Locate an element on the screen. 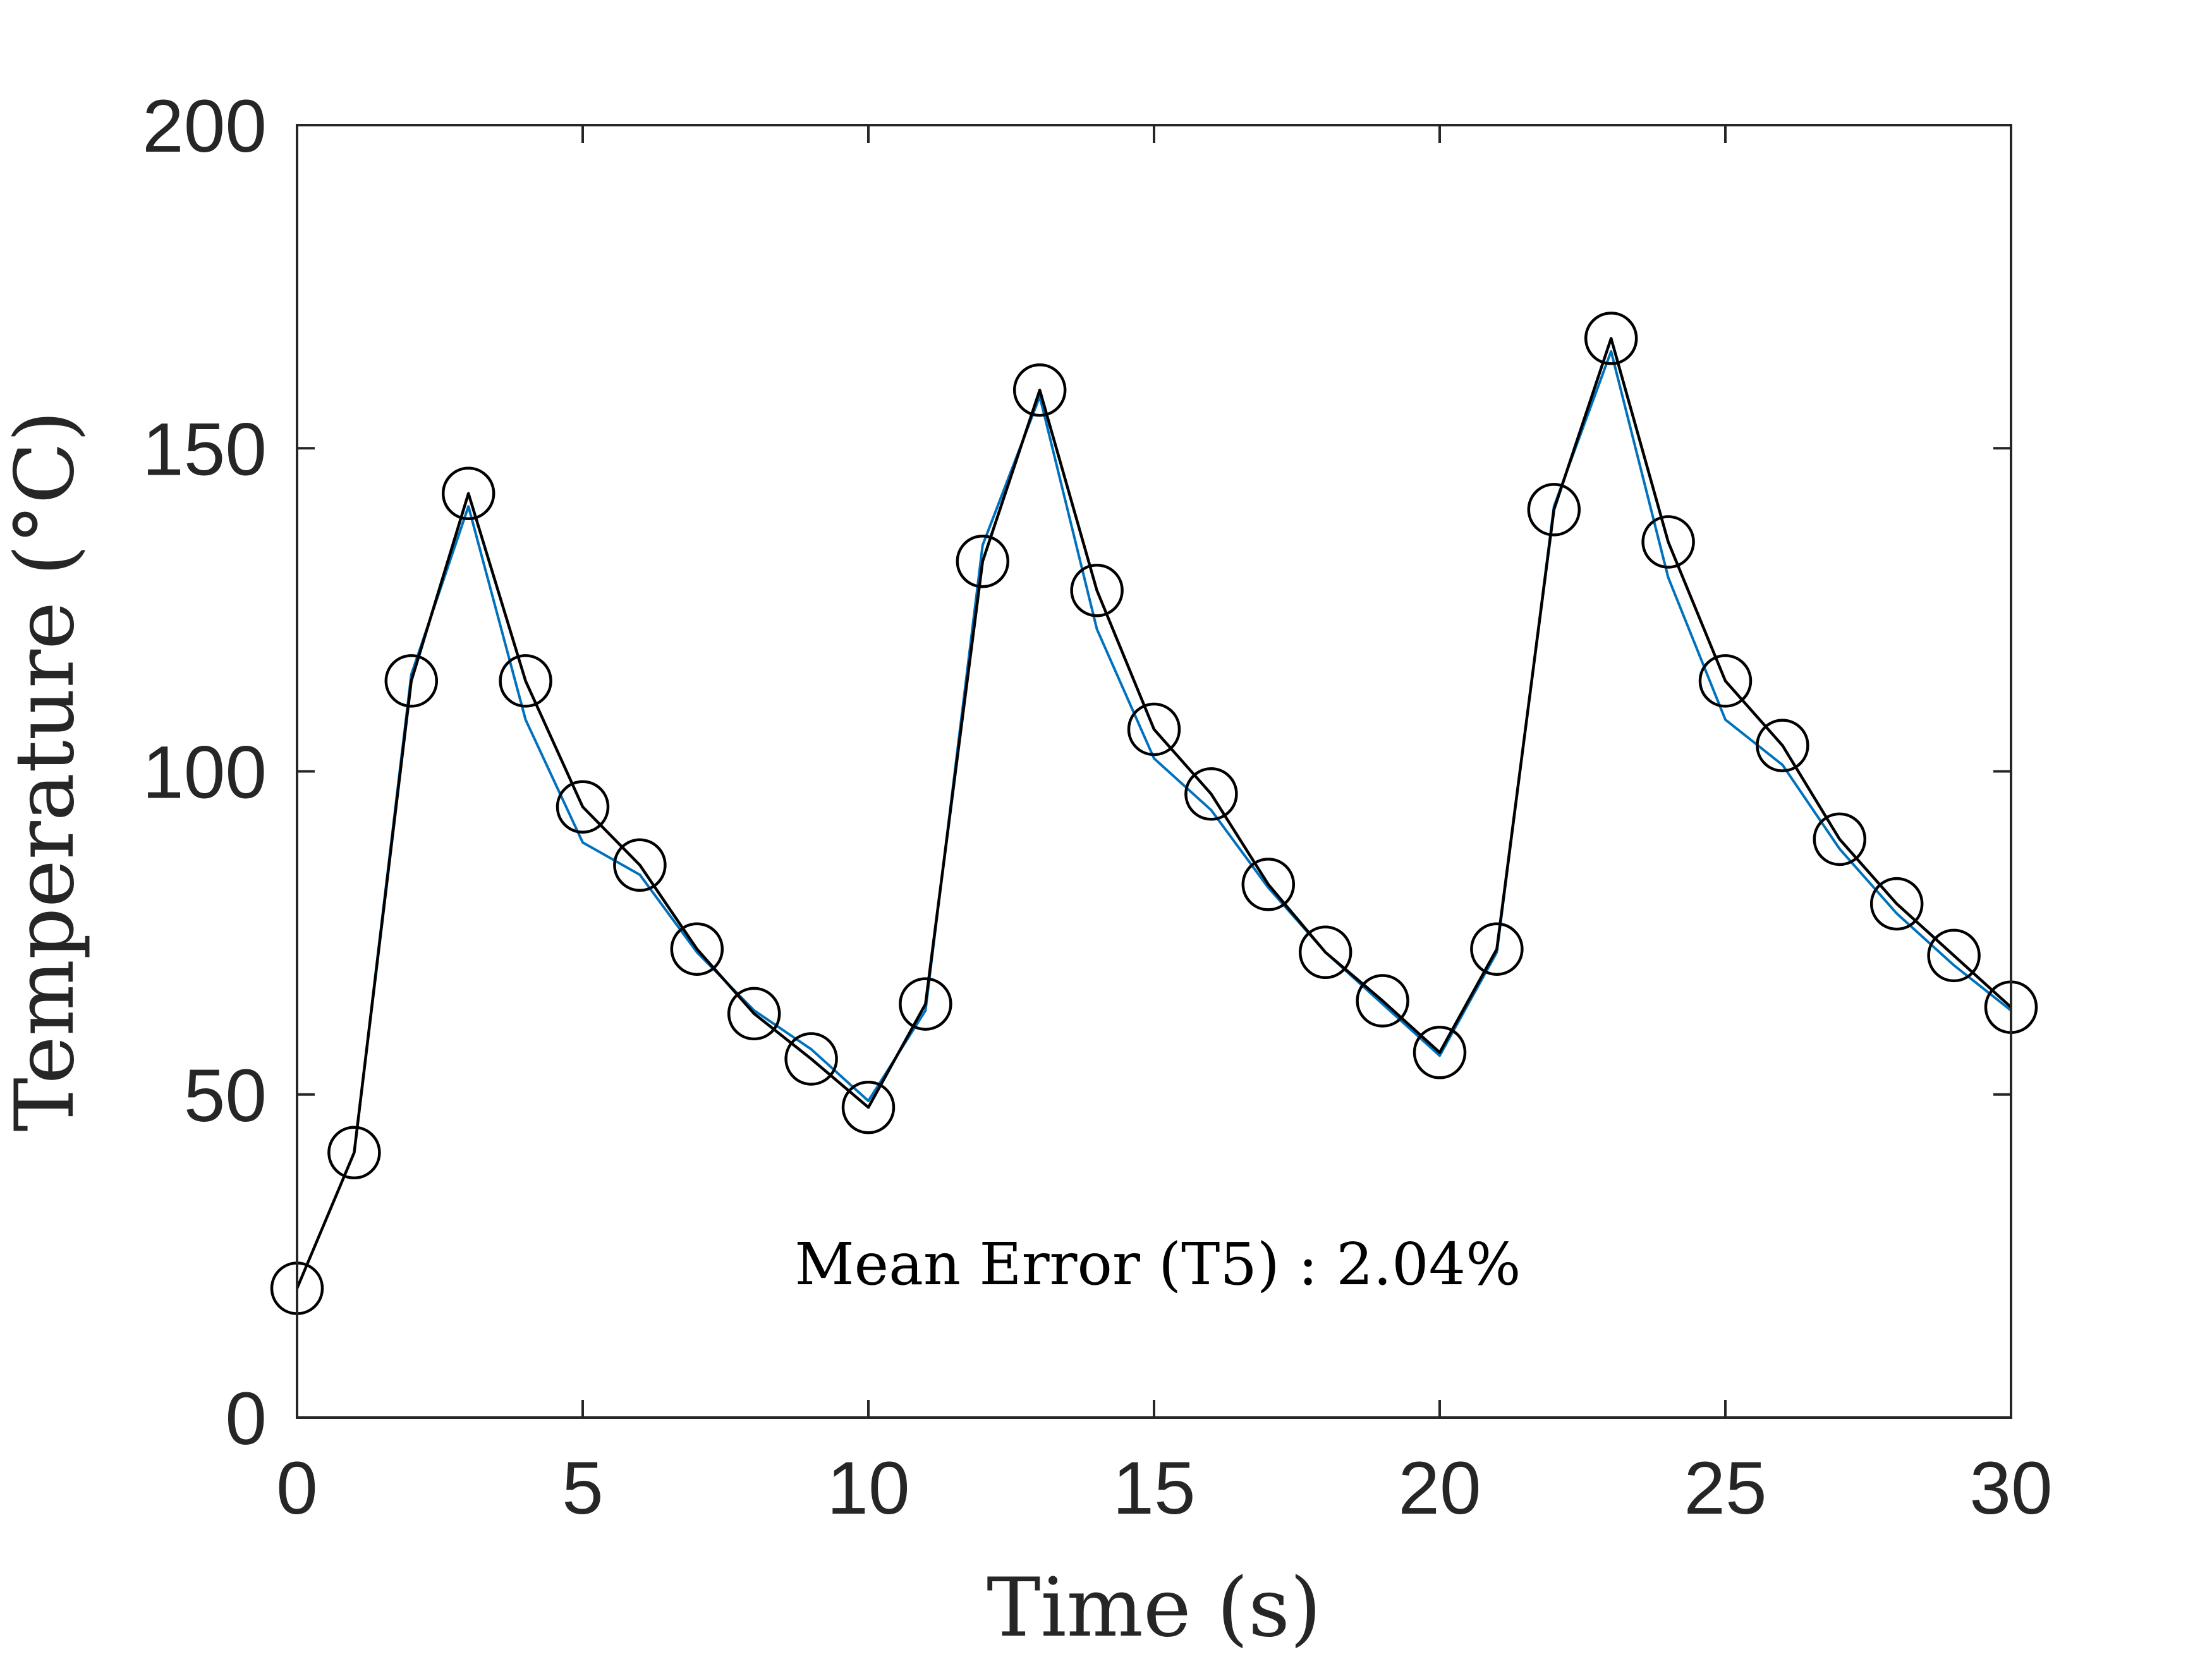 Image resolution: width=2212 pixels, height=1659 pixels. x-tick-label: 20 is located at coordinates (1439, 1488).